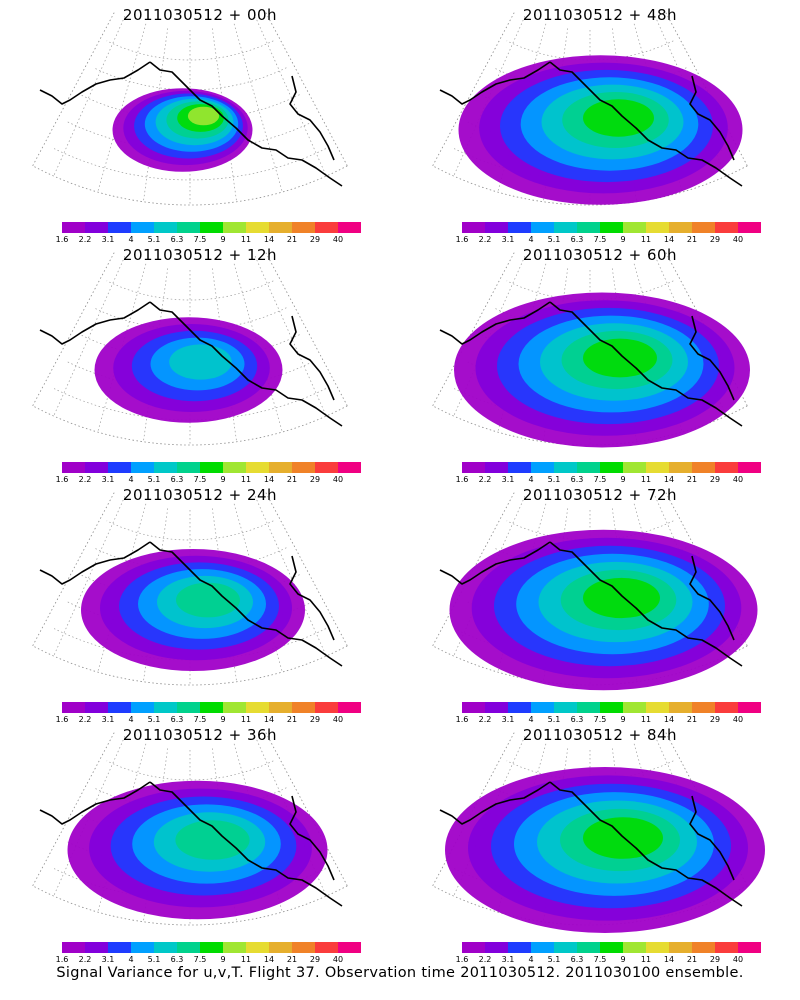  Describe the element at coordinates (208, 240) in the screenshot. I see `colorbar-labels: 1.6 2.2 3.1 4 5.1 6.3 7.5 9 11 14 21 29 40` at that location.